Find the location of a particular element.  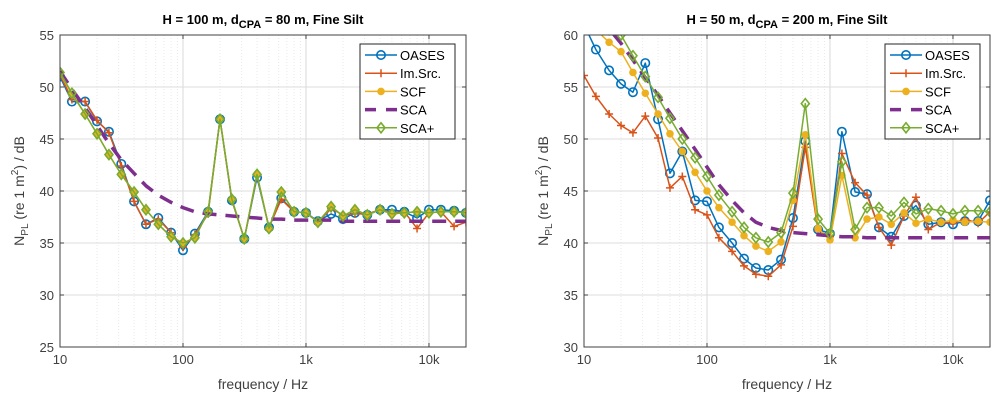

legend-item: OASES is located at coordinates (405, 55).